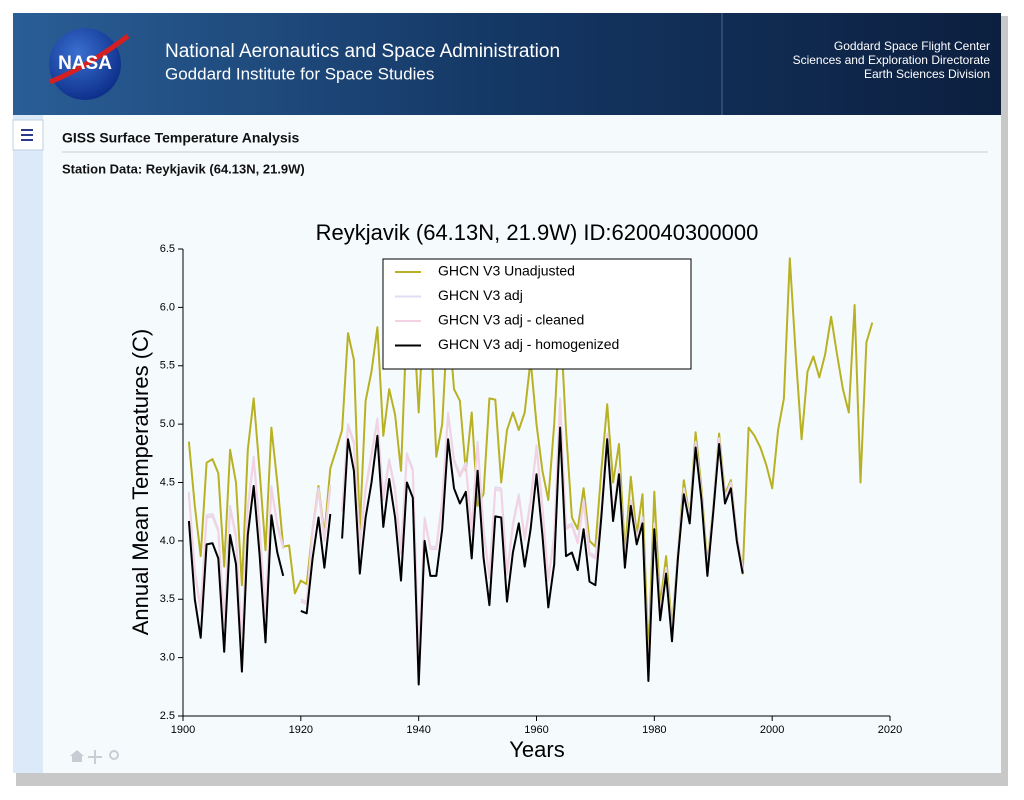  Describe the element at coordinates (167, 541) in the screenshot. I see `y-tick-label: 4.0` at that location.